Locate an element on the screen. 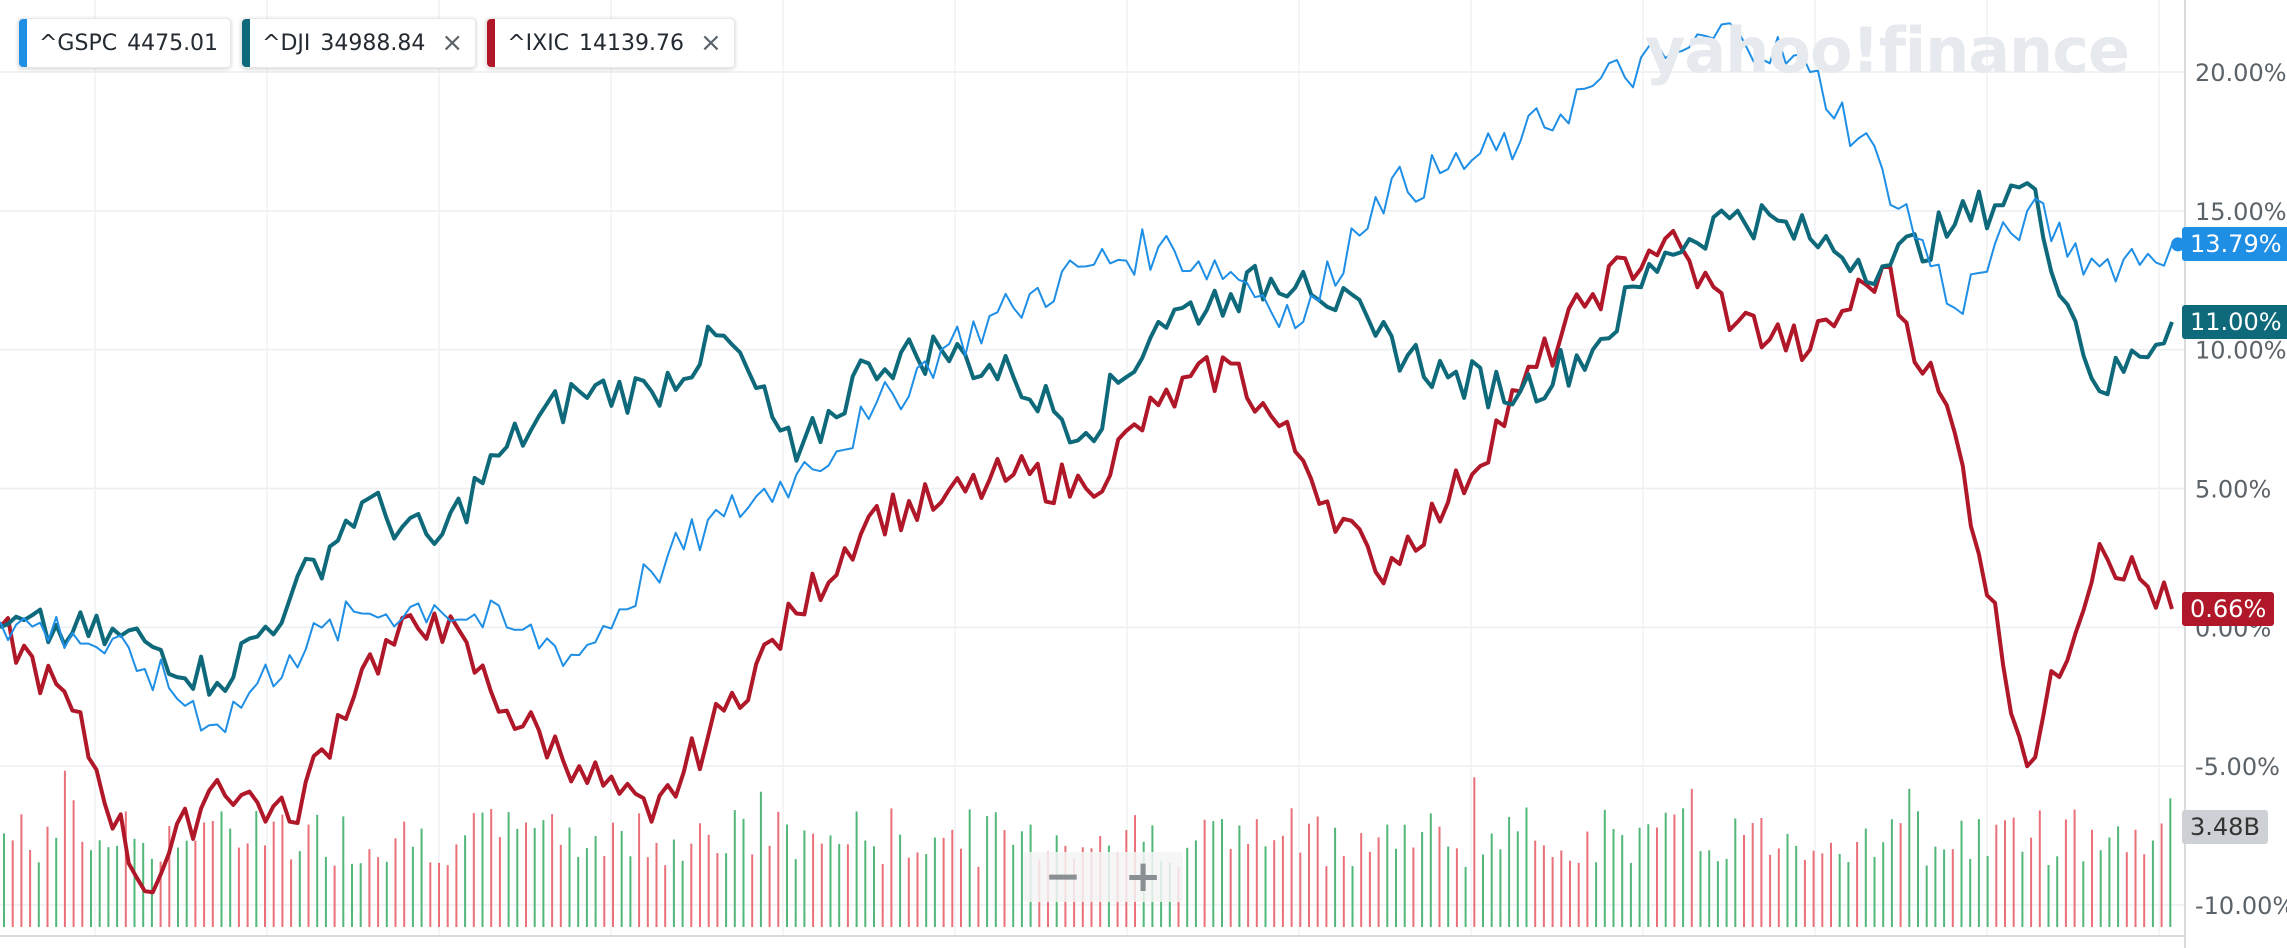 The image size is (2287, 948). last-value-badge-gspc: 13.79% is located at coordinates (2234, 244).